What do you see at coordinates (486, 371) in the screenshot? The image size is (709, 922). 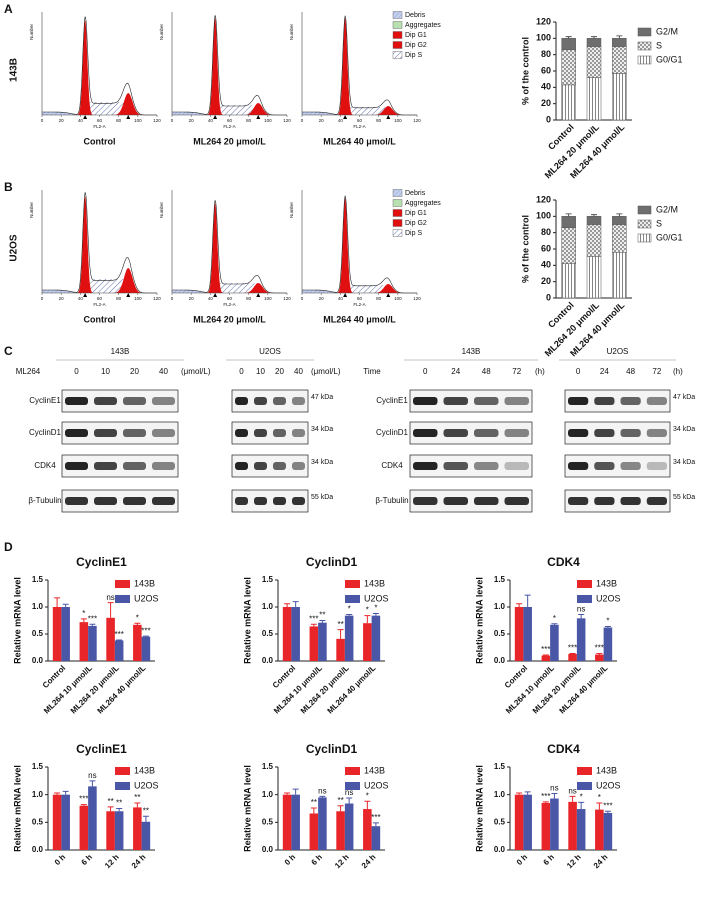 I see `lane-label: 48` at bounding box center [486, 371].